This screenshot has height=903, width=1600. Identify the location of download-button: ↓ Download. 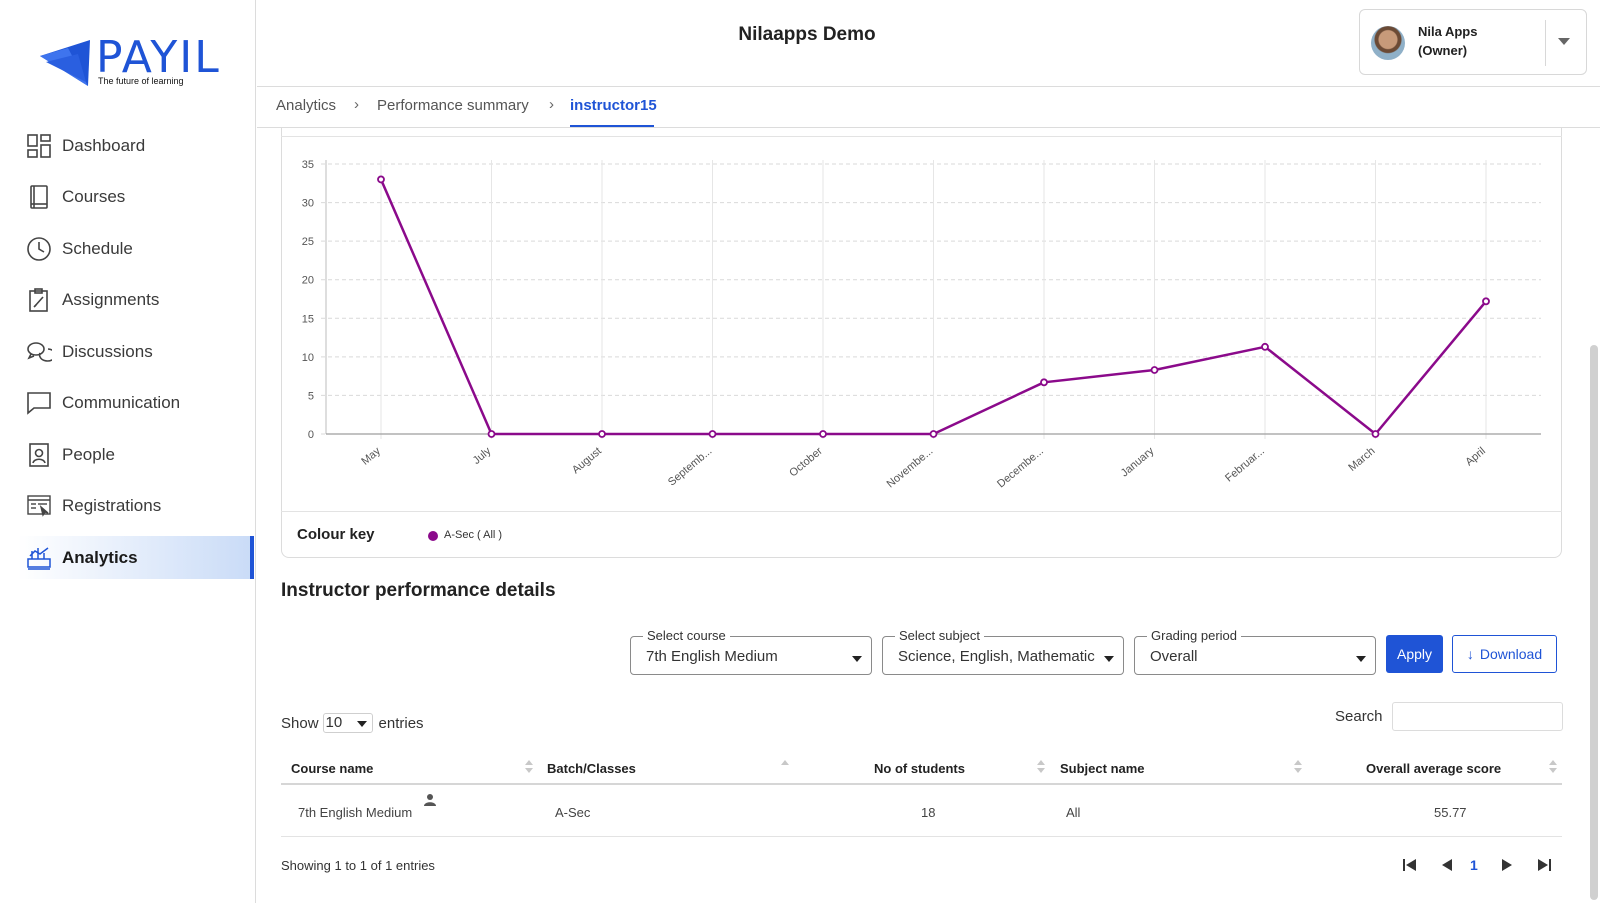
(1504, 654).